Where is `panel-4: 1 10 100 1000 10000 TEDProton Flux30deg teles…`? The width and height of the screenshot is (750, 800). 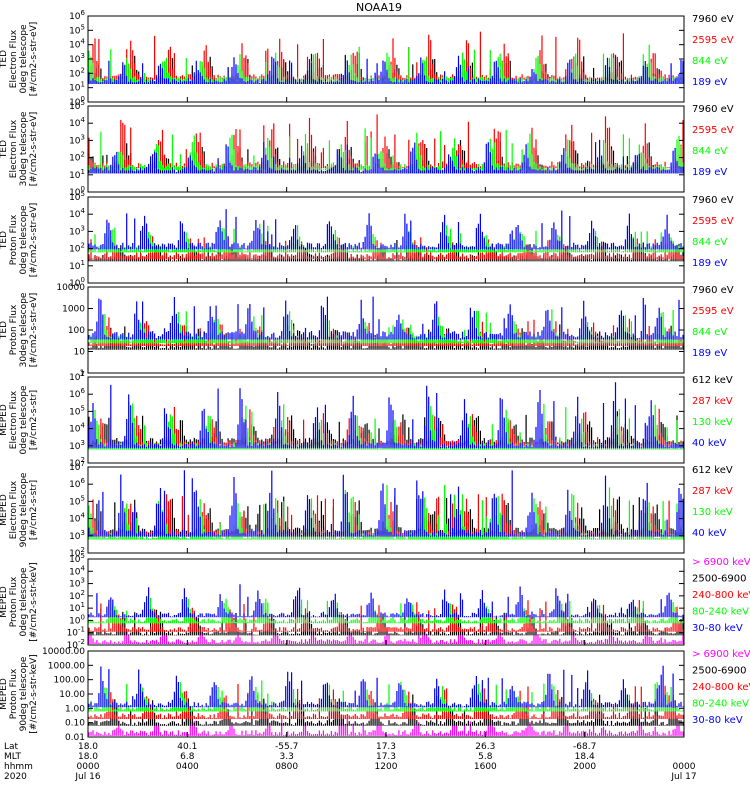 panel-4: 1 10 100 1000 10000 TEDProton Flux30deg teles… is located at coordinates (367, 331).